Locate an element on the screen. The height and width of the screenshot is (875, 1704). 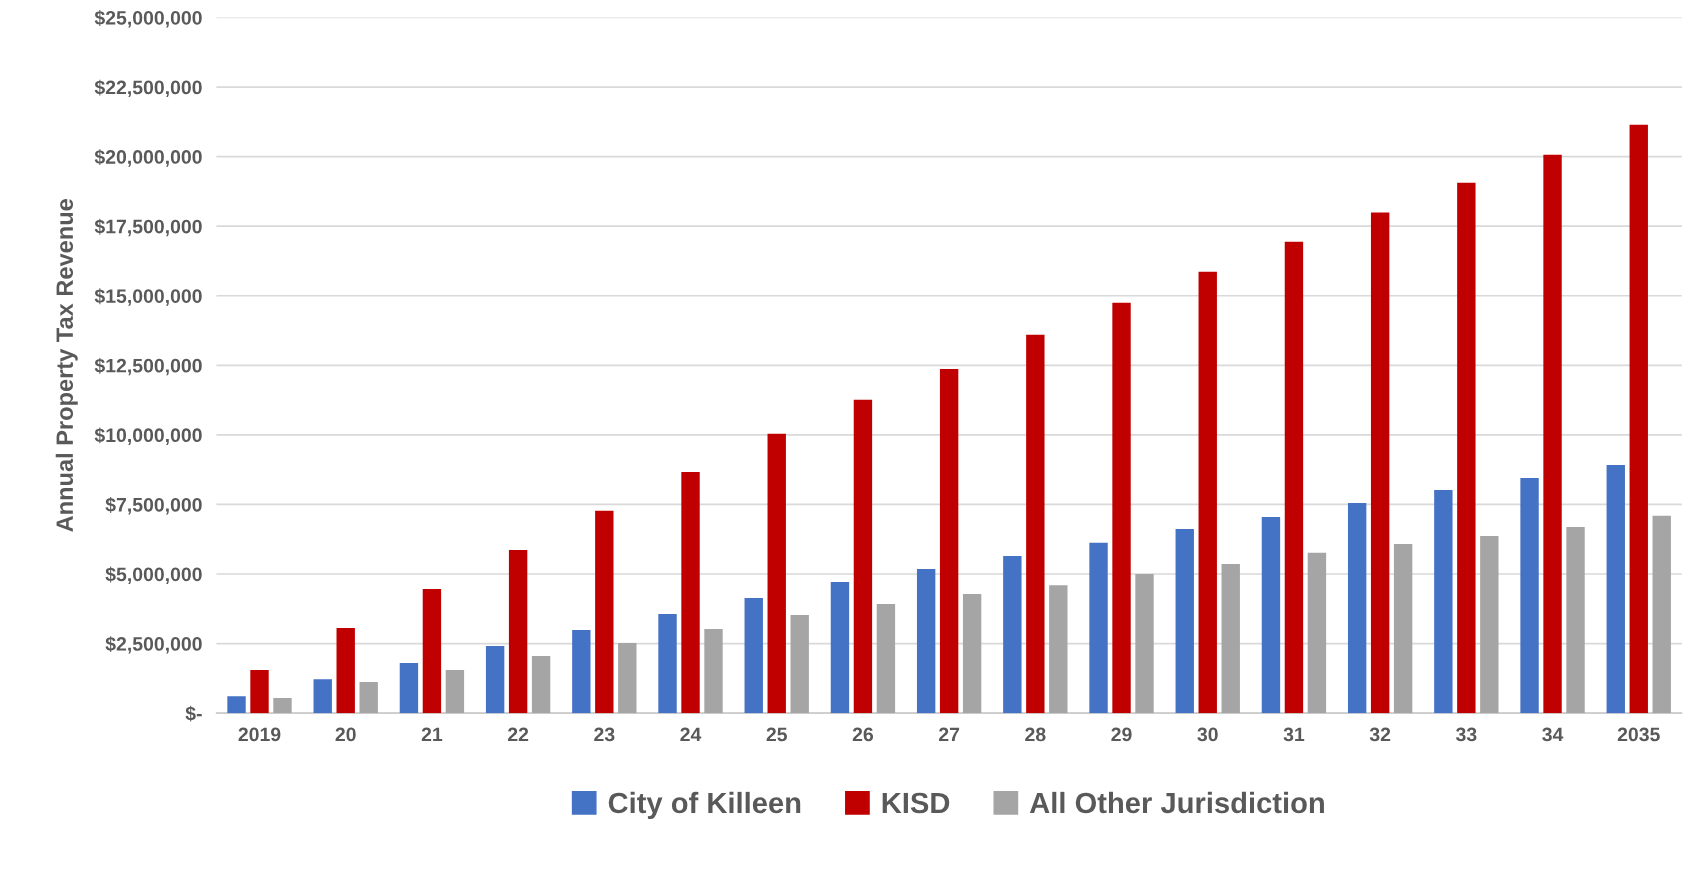
x-tick-label: 27 is located at coordinates (949, 734).